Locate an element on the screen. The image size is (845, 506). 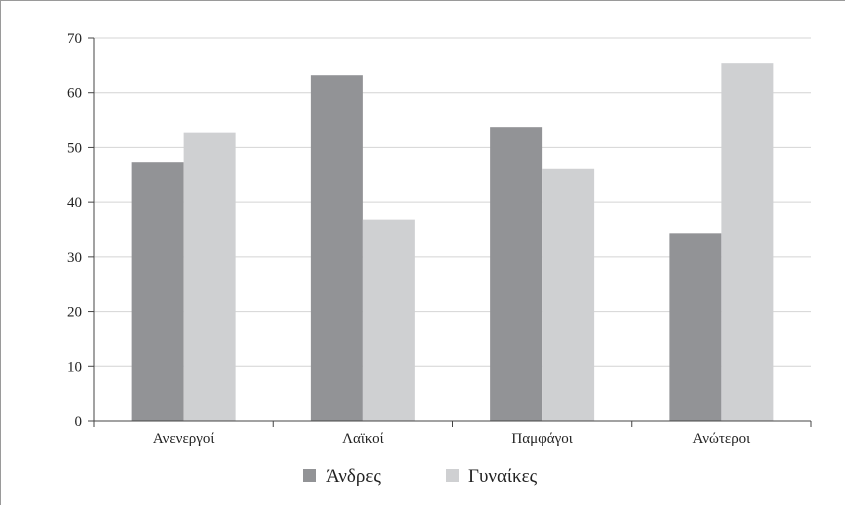
y-tick-label: 10 is located at coordinates (74, 367).